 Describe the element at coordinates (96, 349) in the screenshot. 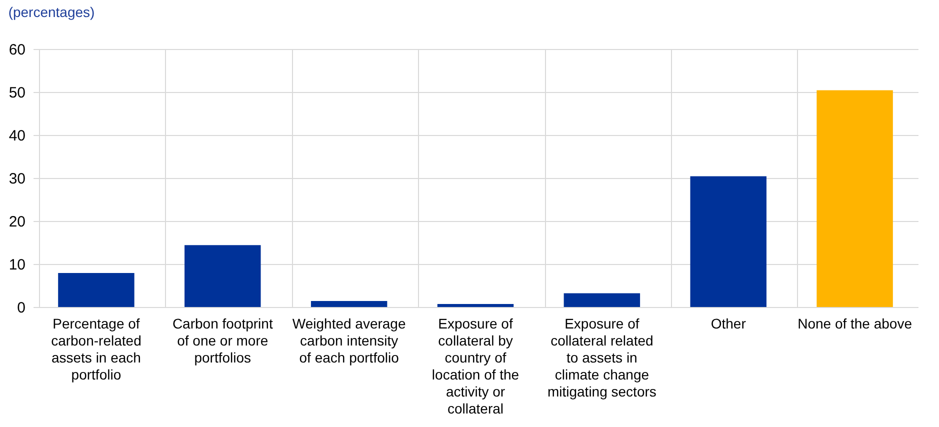

I see `x-tick-label: Percentage of carbon-related assets in each portfolio` at that location.